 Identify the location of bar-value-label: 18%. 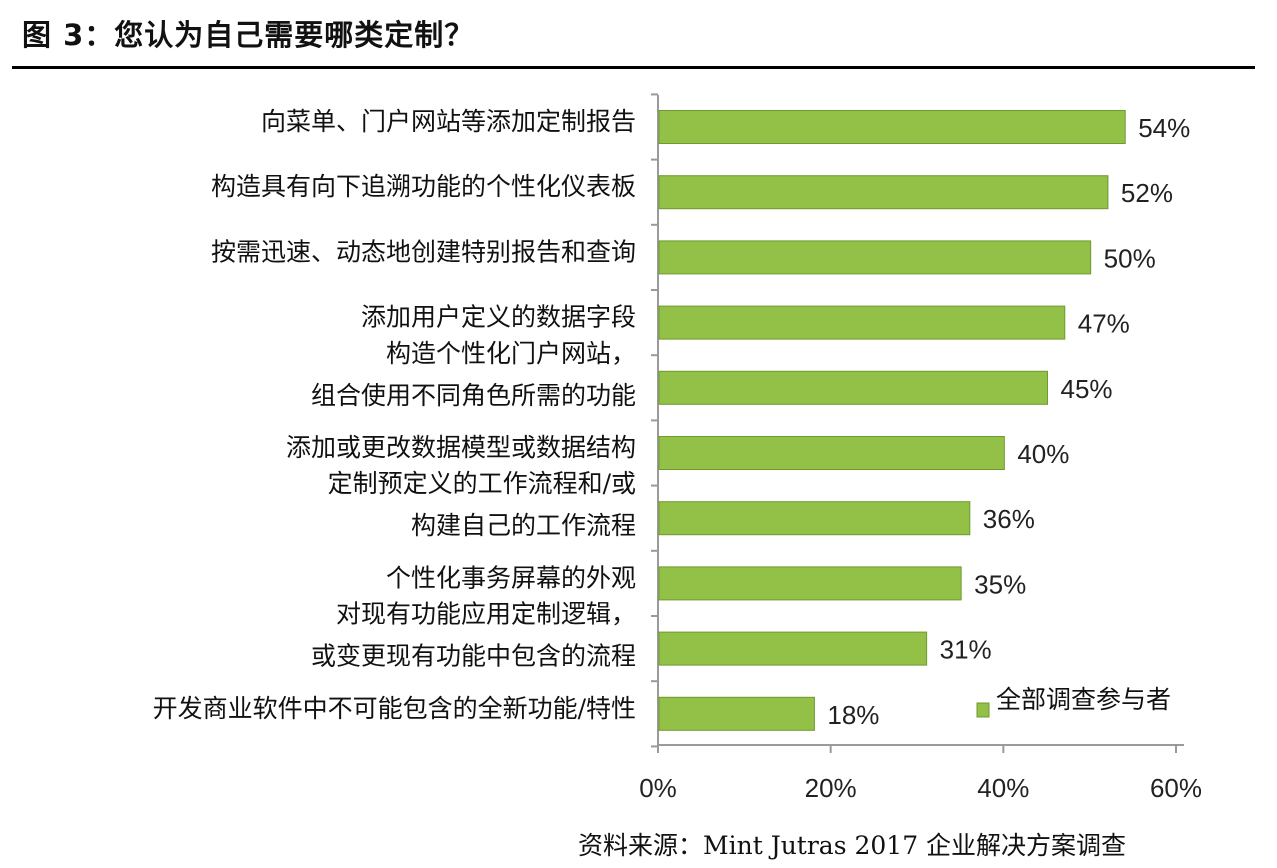
(853, 715).